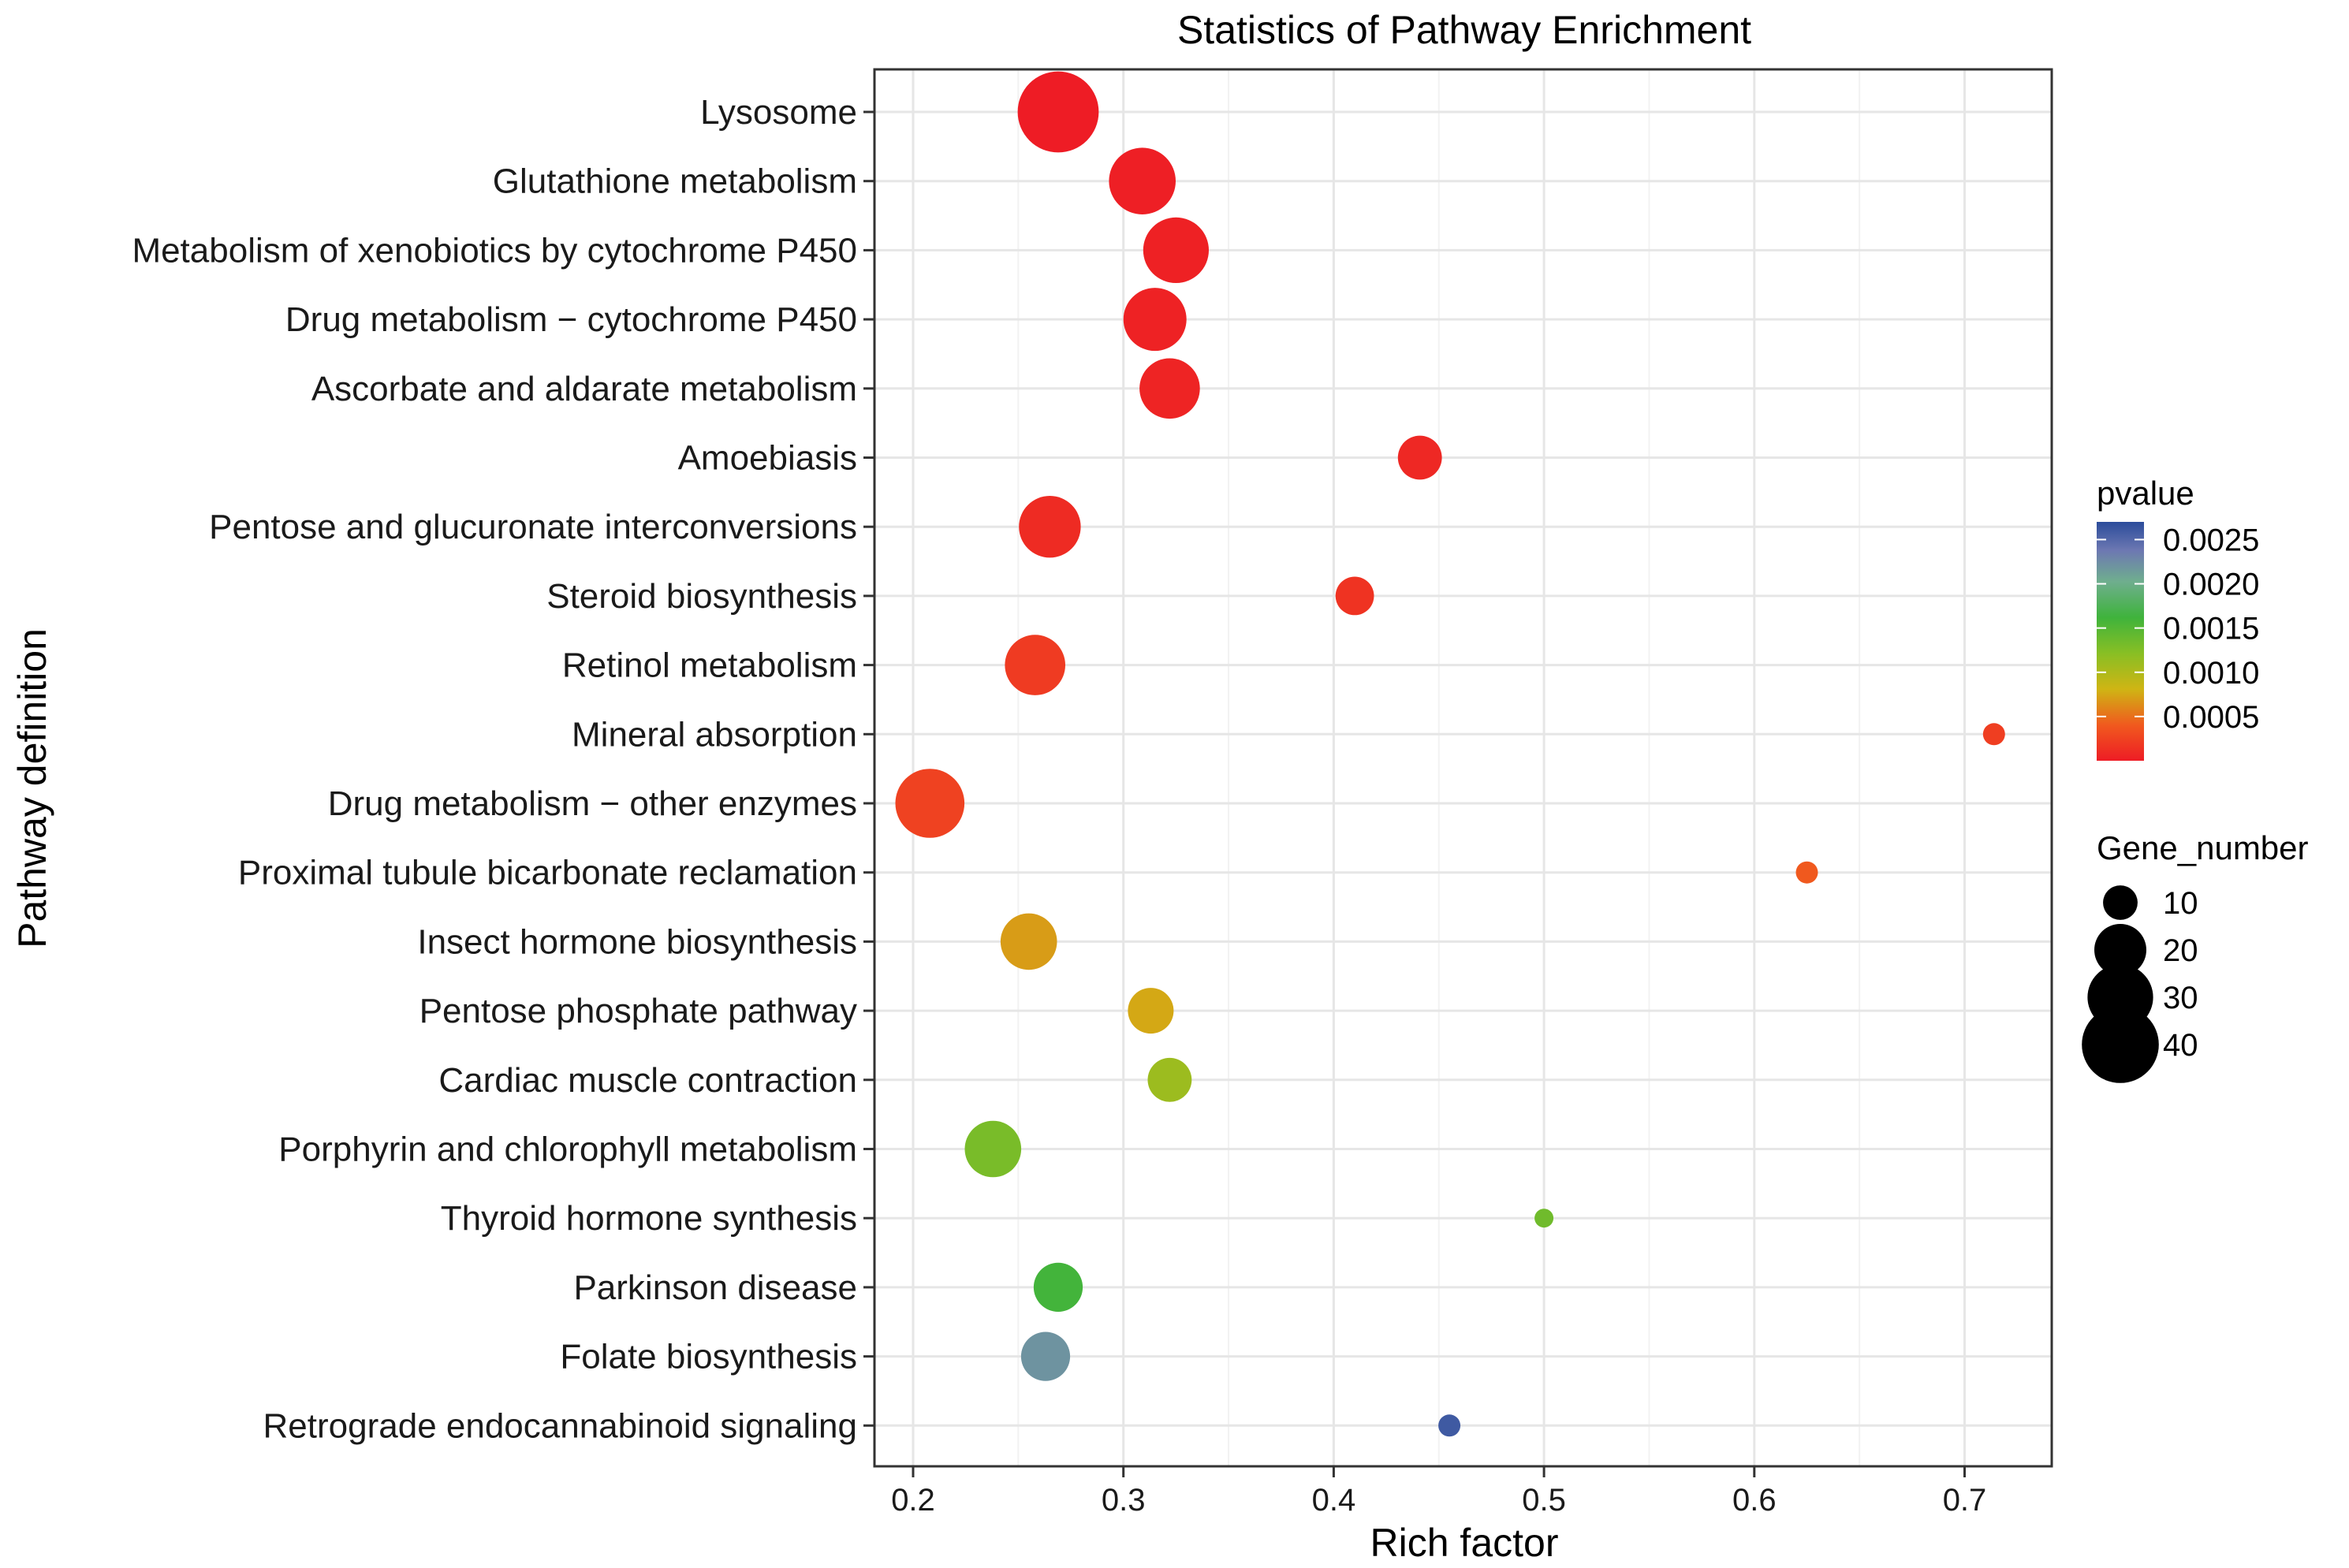 The width and height of the screenshot is (2349, 1568). I want to click on y-tick-label: Drug metabolism − other enzymes, so click(592, 803).